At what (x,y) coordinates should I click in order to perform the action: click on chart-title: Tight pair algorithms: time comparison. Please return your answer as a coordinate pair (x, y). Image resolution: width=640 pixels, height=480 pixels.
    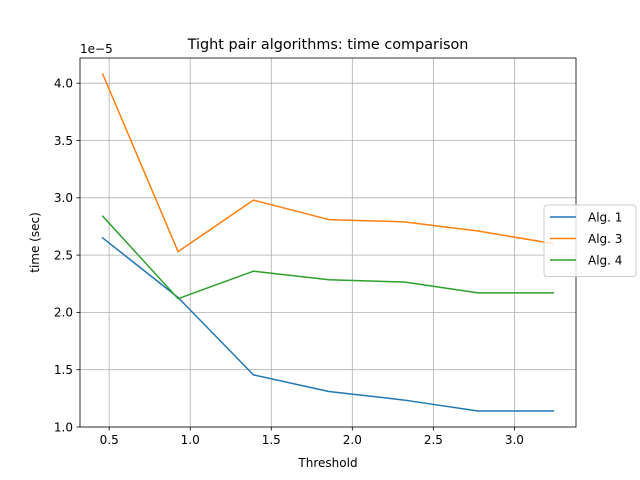
    Looking at the image, I should click on (328, 45).